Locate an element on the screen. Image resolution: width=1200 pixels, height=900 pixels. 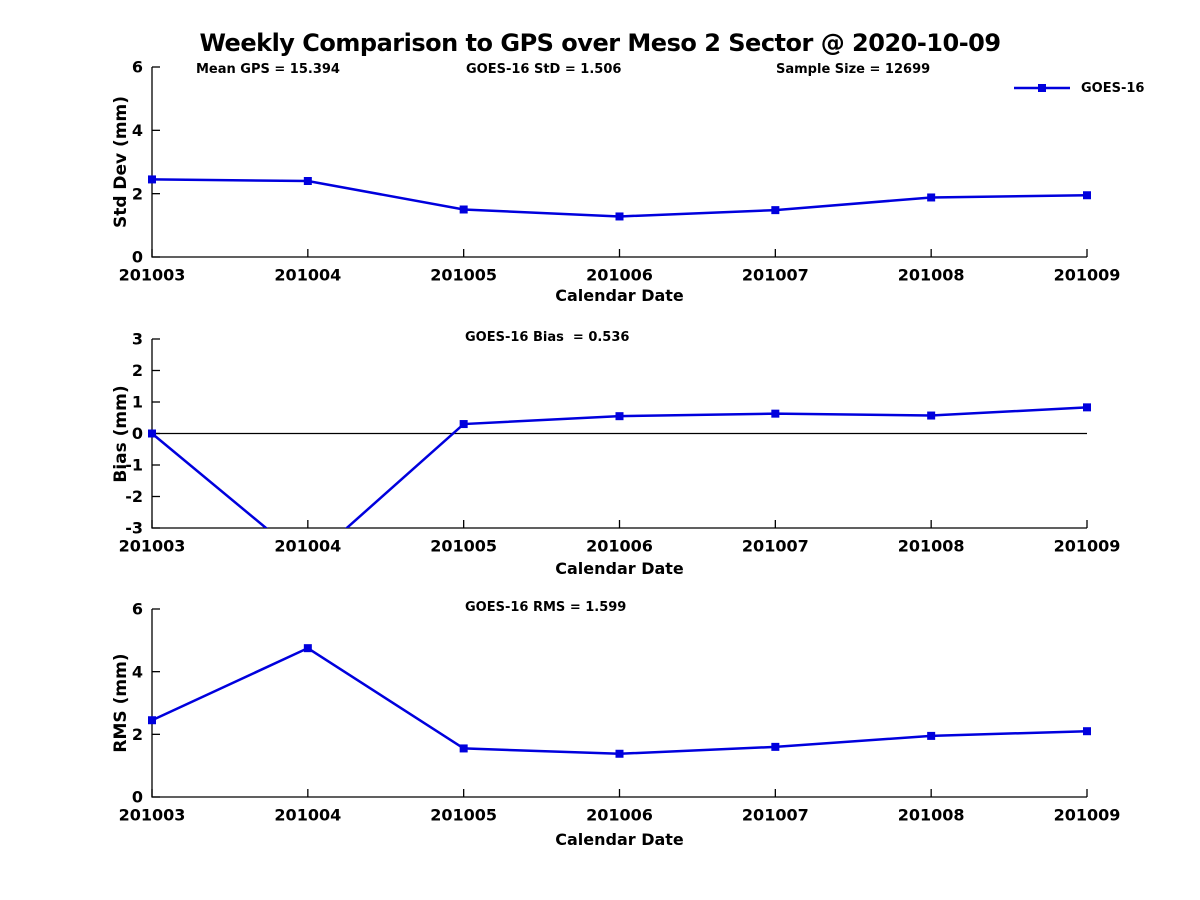
annotation-goes16-std: GOES-16 StD = 1.506 is located at coordinates (544, 69).